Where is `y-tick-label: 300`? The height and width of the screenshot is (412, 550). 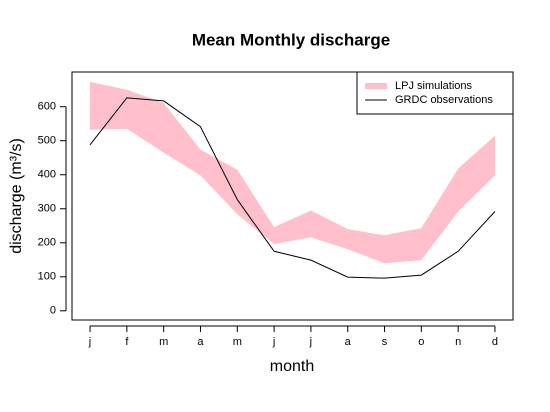
y-tick-label: 300 is located at coordinates (47, 209).